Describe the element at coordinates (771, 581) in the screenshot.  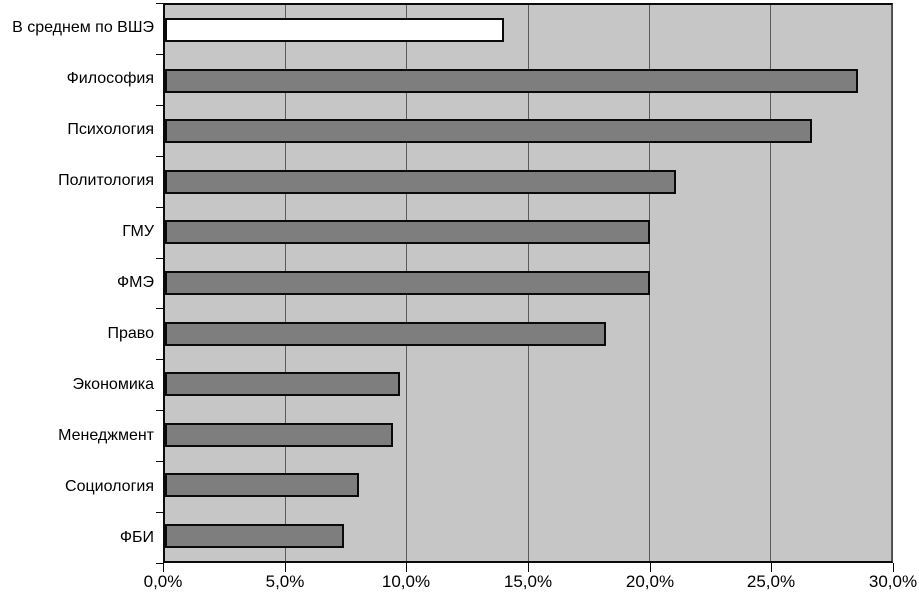
I see `x-axis-tick-label: 25,0%` at that location.